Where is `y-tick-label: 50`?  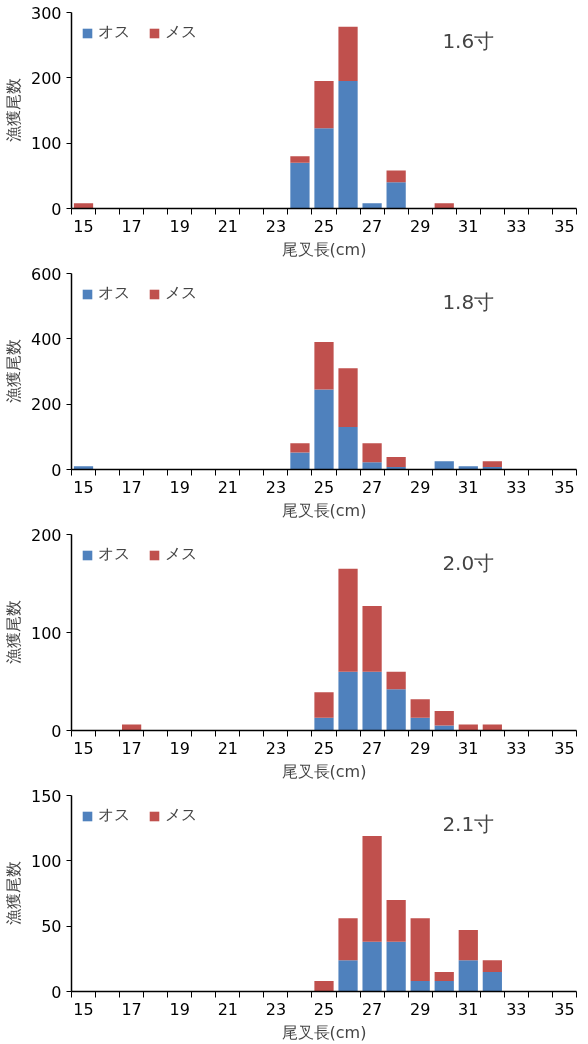
y-tick-label: 50 is located at coordinates (51, 927).